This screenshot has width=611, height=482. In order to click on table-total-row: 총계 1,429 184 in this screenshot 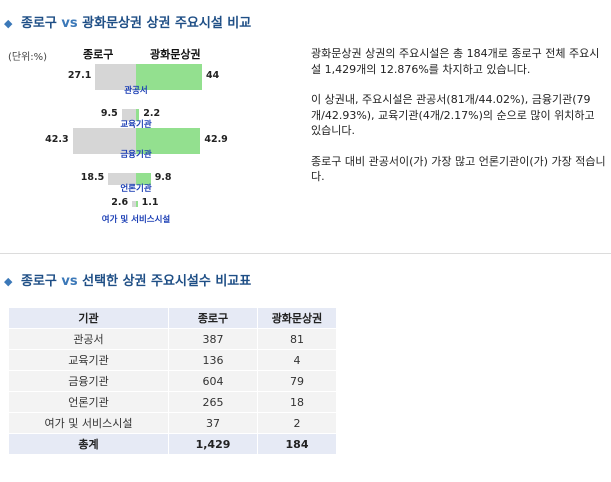, I will do `click(172, 444)`.